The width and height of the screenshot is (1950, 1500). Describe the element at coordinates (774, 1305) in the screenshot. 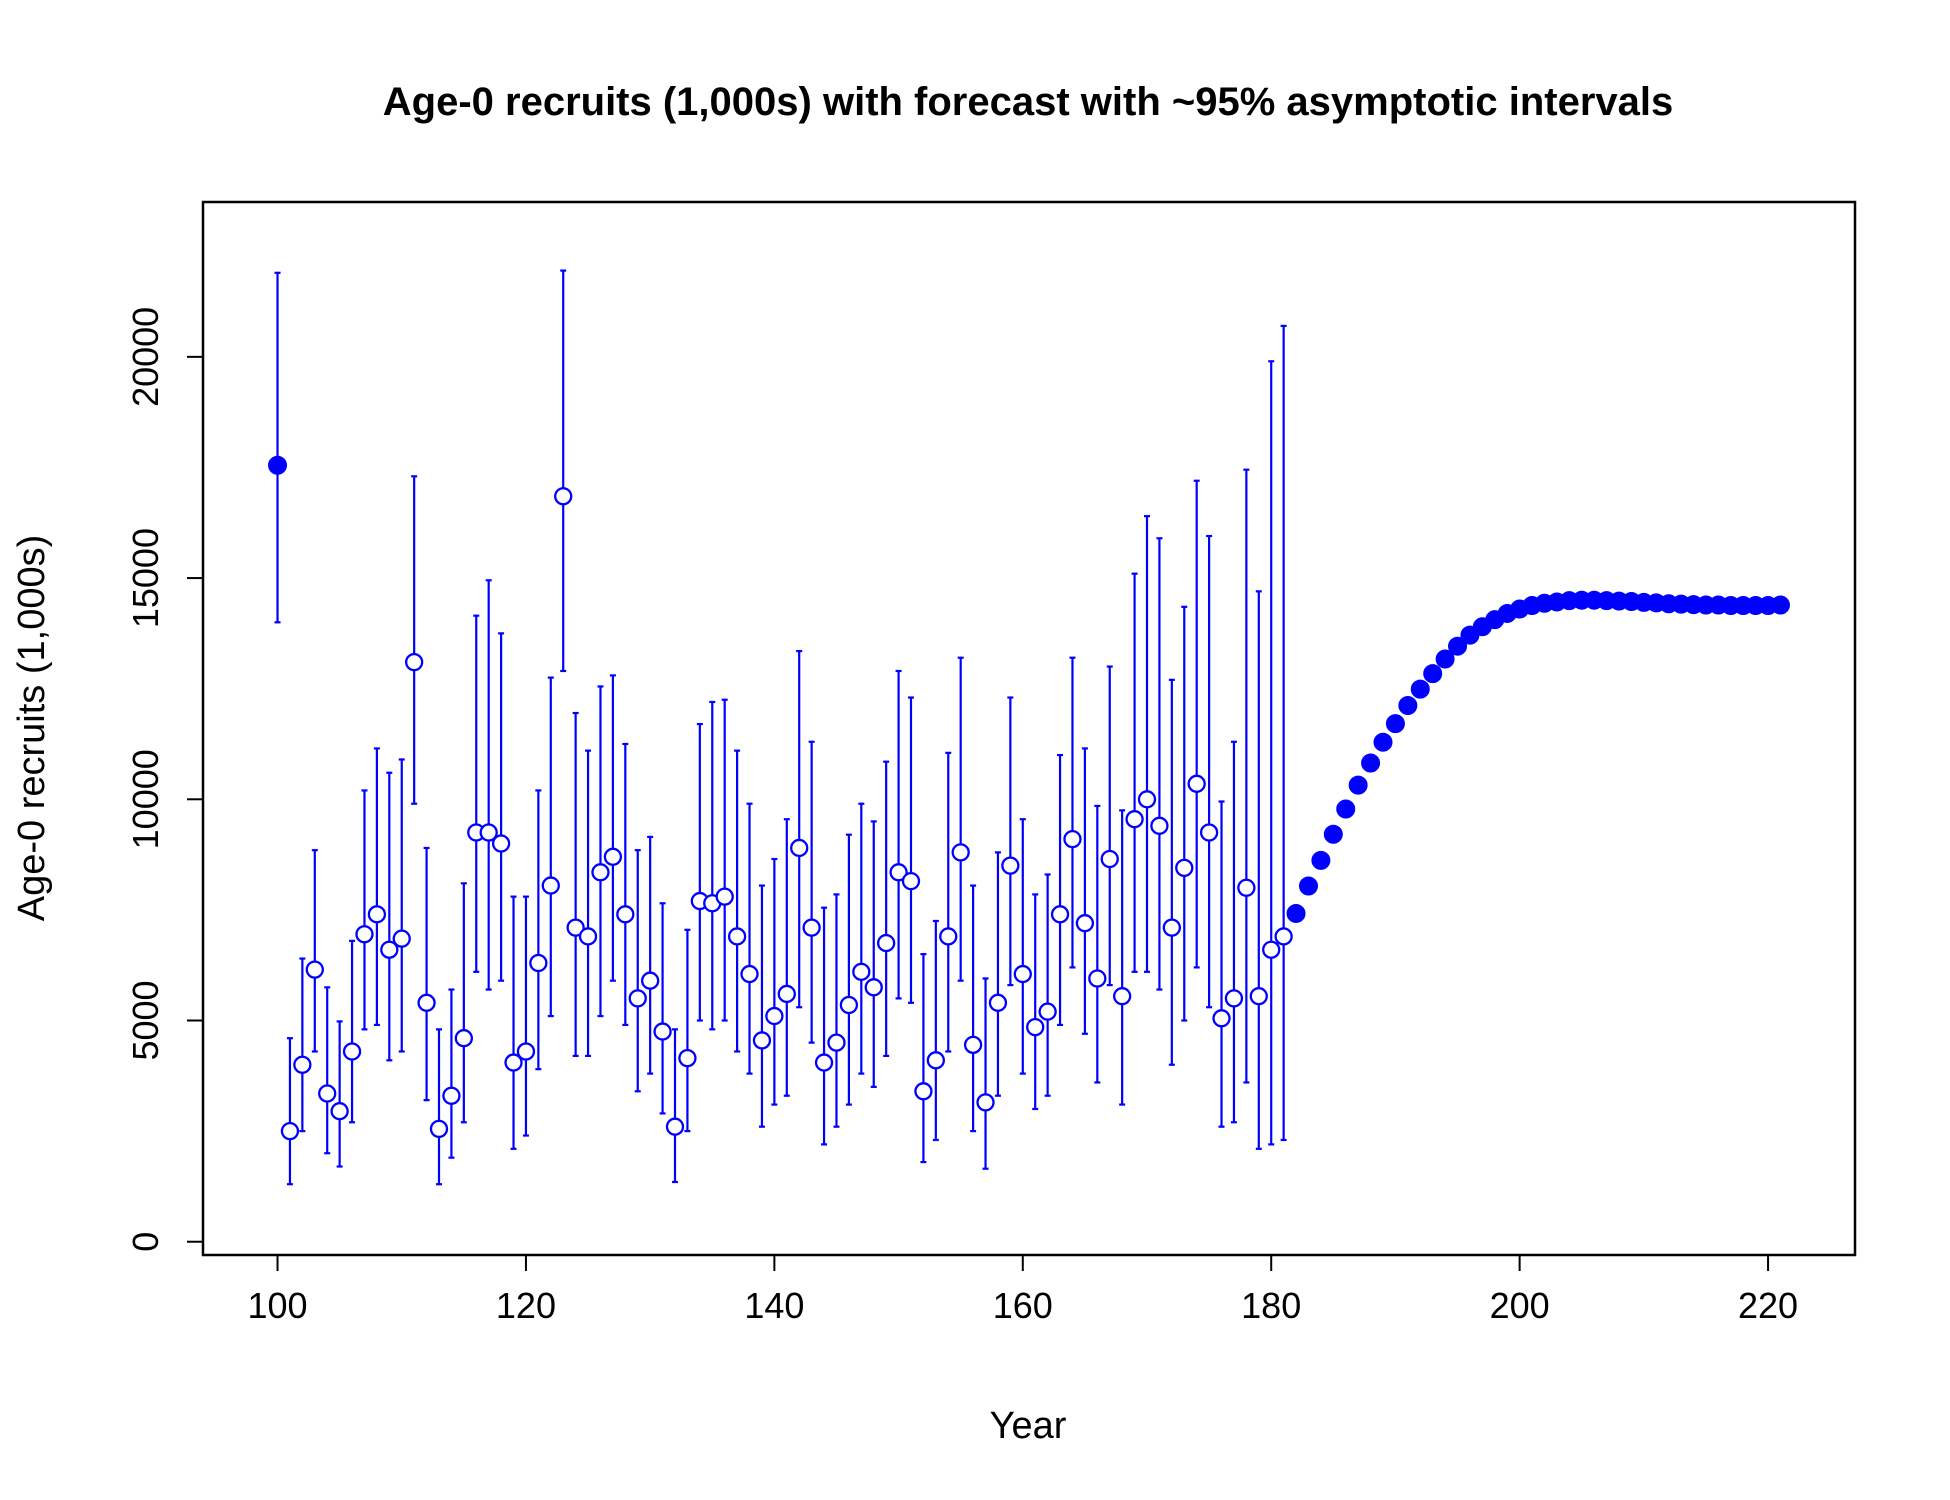

I see `x-tick-label: 140` at that location.